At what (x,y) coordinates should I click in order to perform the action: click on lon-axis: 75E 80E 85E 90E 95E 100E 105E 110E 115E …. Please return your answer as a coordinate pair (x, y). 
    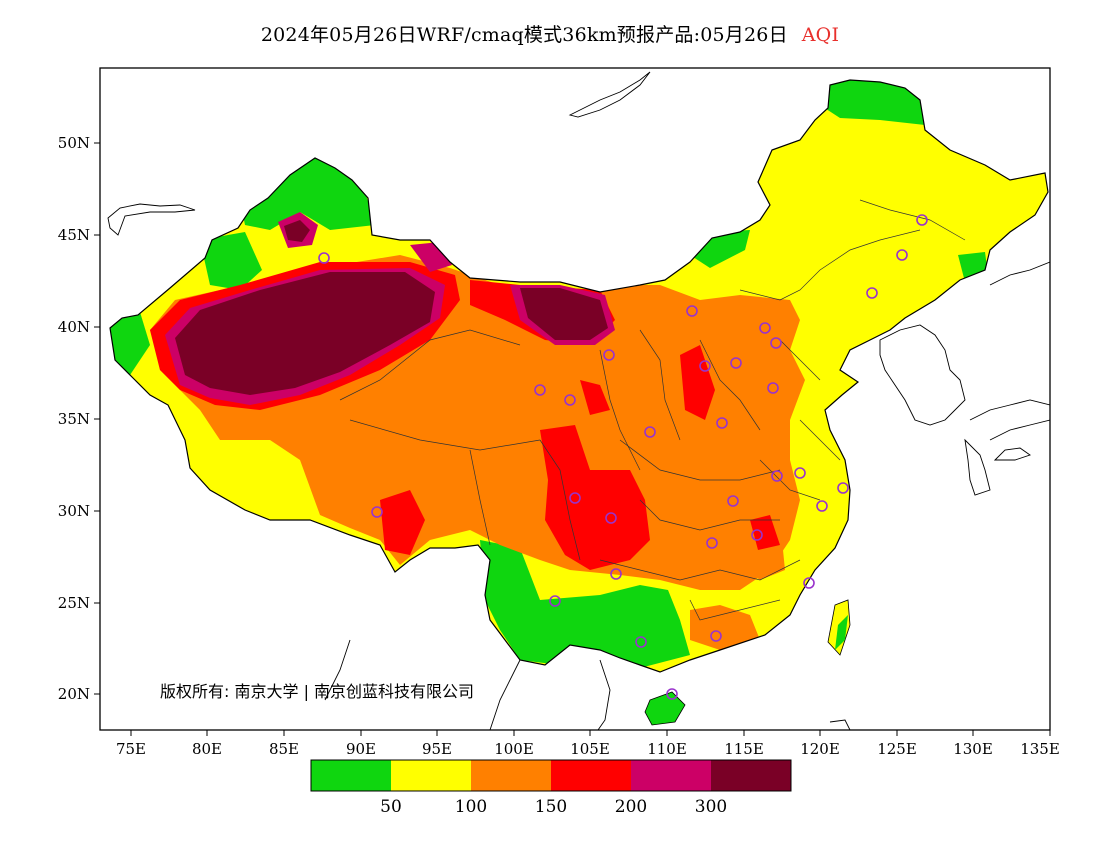
    Looking at the image, I should click on (588, 744).